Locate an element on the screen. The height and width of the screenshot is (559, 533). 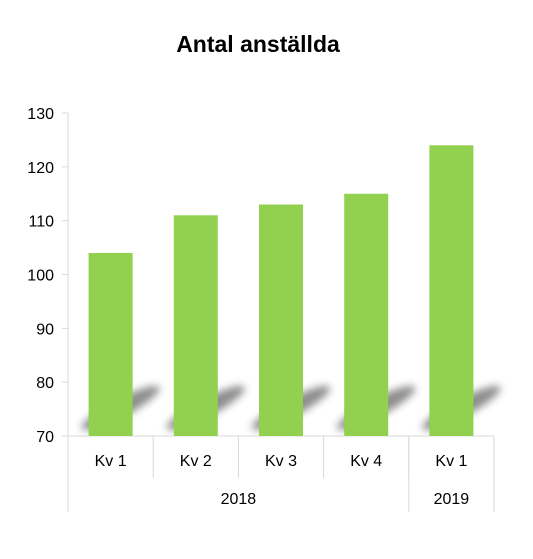
chart-title: Antal anställda is located at coordinates (258, 44).